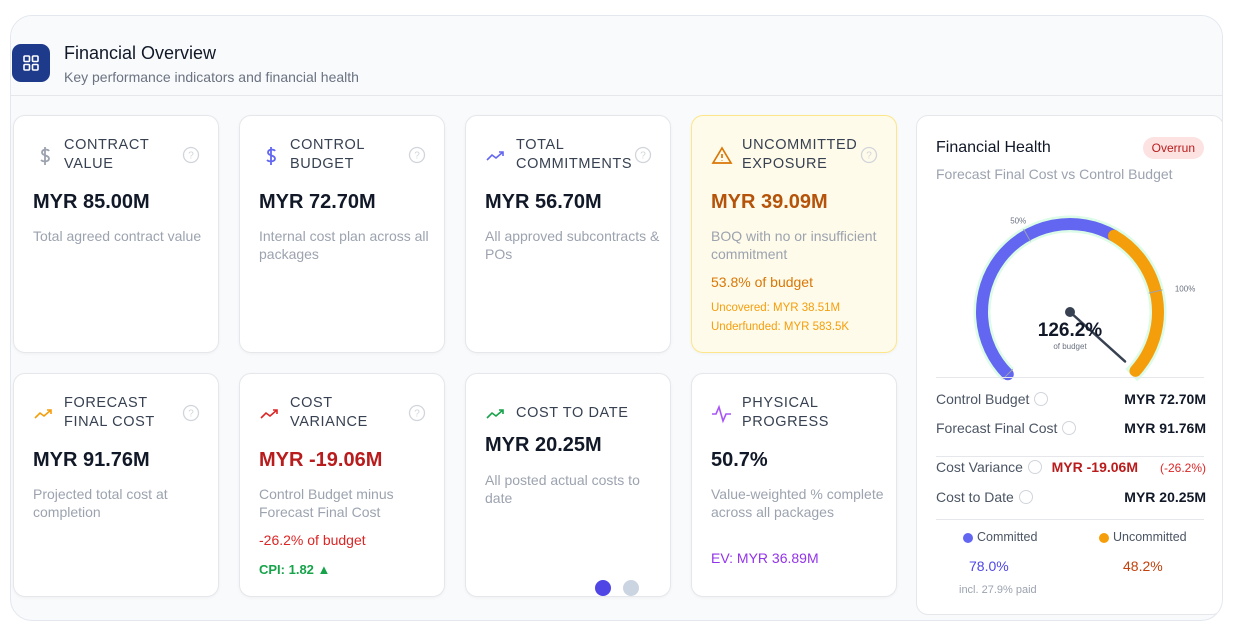 The height and width of the screenshot is (640, 1245). Describe the element at coordinates (572, 413) in the screenshot. I see `kpi-label: COST TO DATE` at that location.